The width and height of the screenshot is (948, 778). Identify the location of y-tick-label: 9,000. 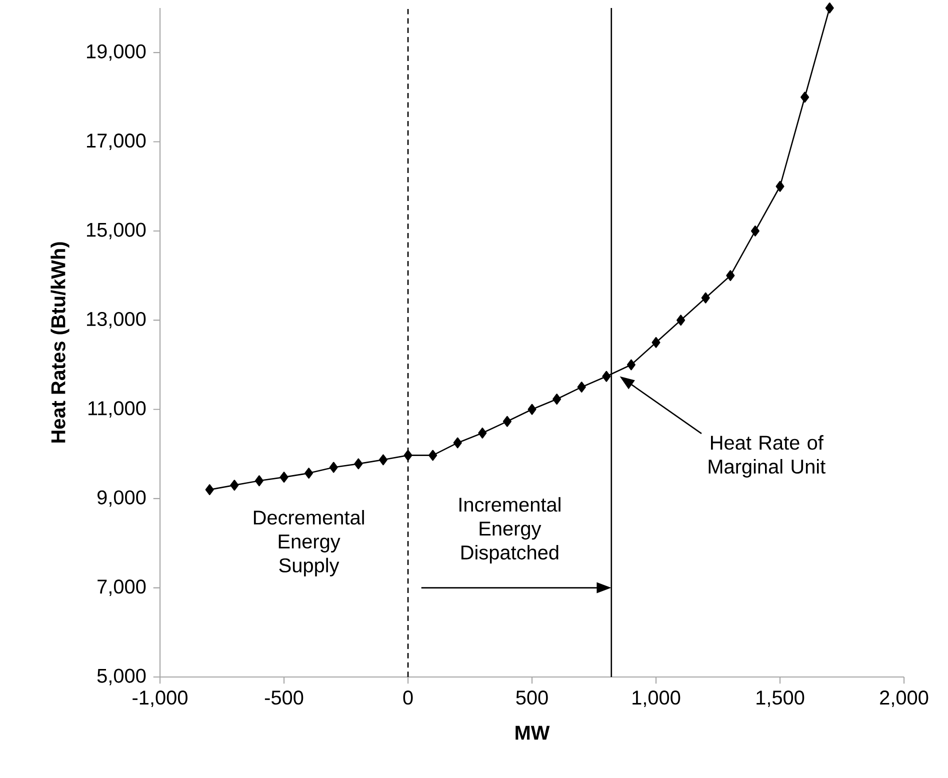
(122, 498).